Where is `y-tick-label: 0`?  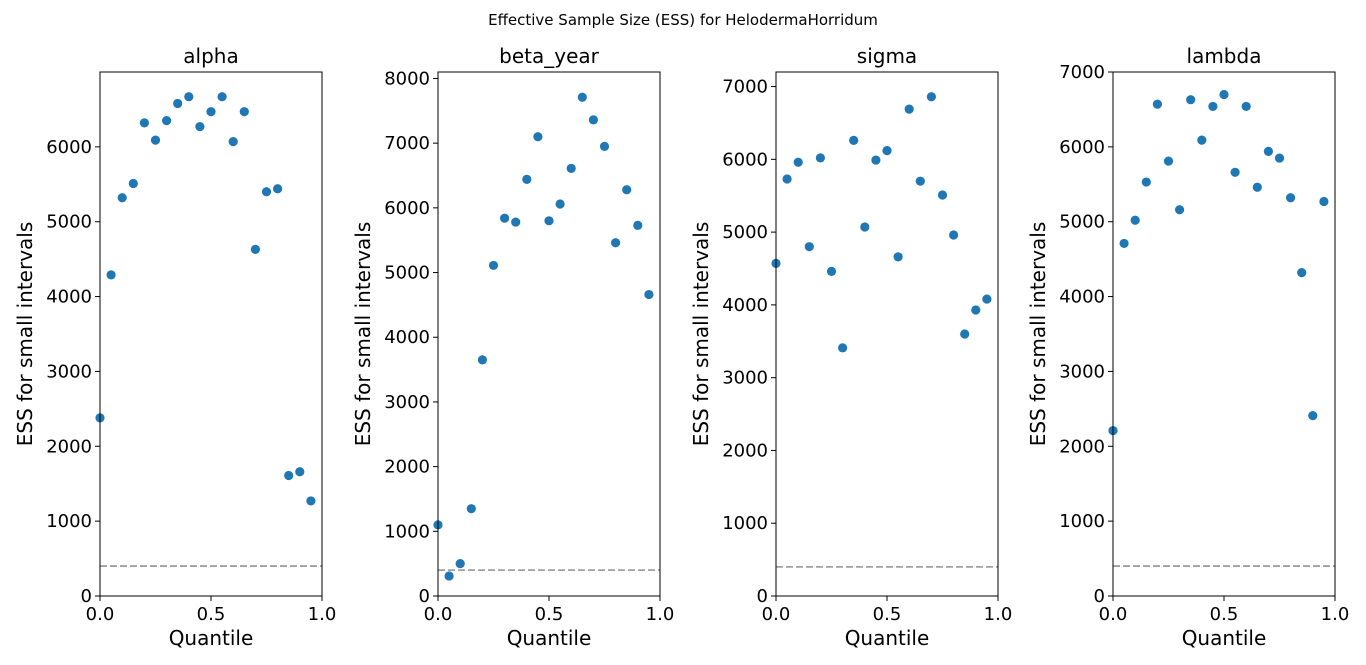 y-tick-label: 0 is located at coordinates (1099, 596).